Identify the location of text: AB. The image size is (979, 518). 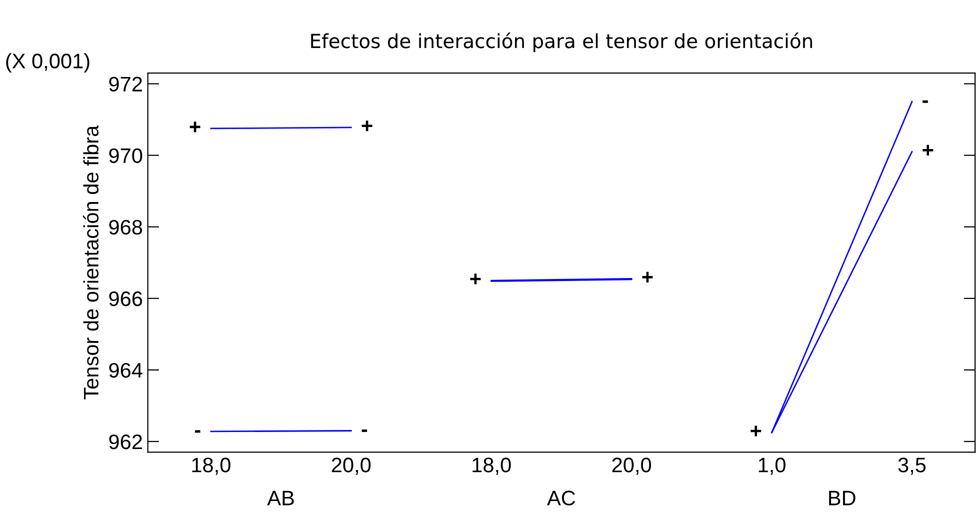
(280, 498).